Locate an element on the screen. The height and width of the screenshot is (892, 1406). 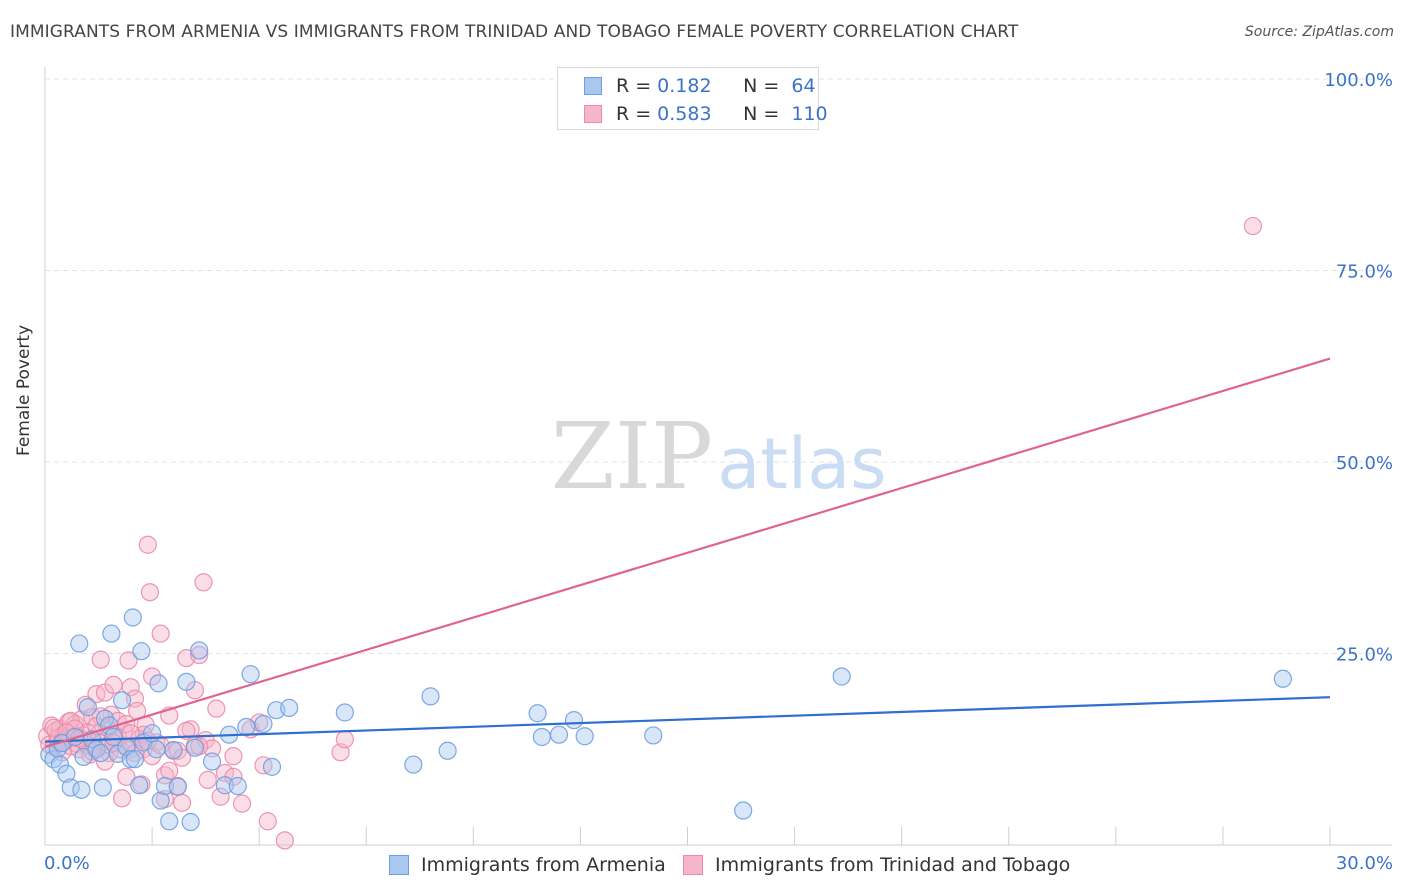
stats-row-trinidad: R = 0.583 N = 110 is located at coordinates (706, 114).